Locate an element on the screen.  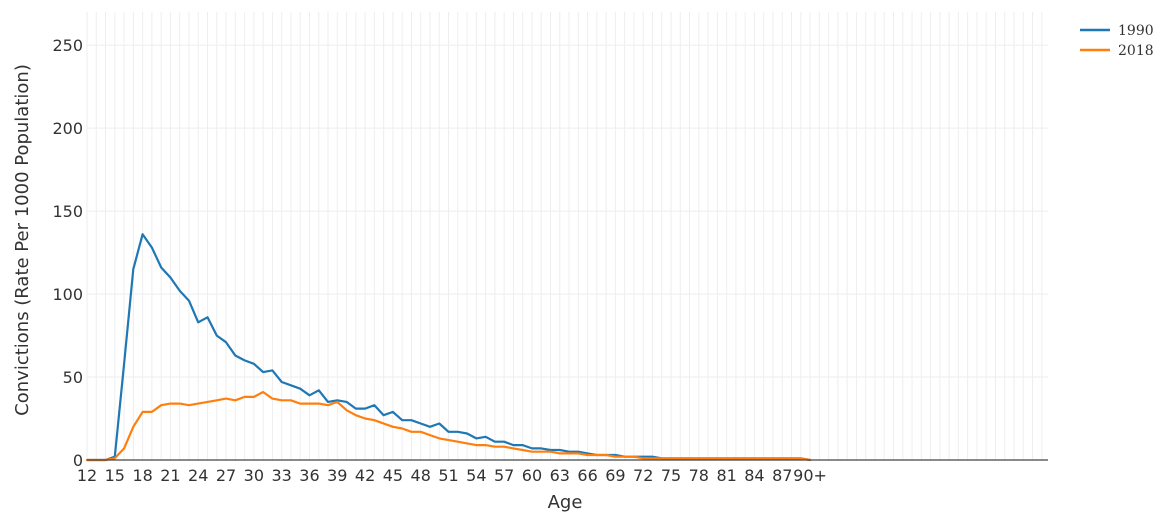
x-tick-label: 24 is located at coordinates (198, 475).